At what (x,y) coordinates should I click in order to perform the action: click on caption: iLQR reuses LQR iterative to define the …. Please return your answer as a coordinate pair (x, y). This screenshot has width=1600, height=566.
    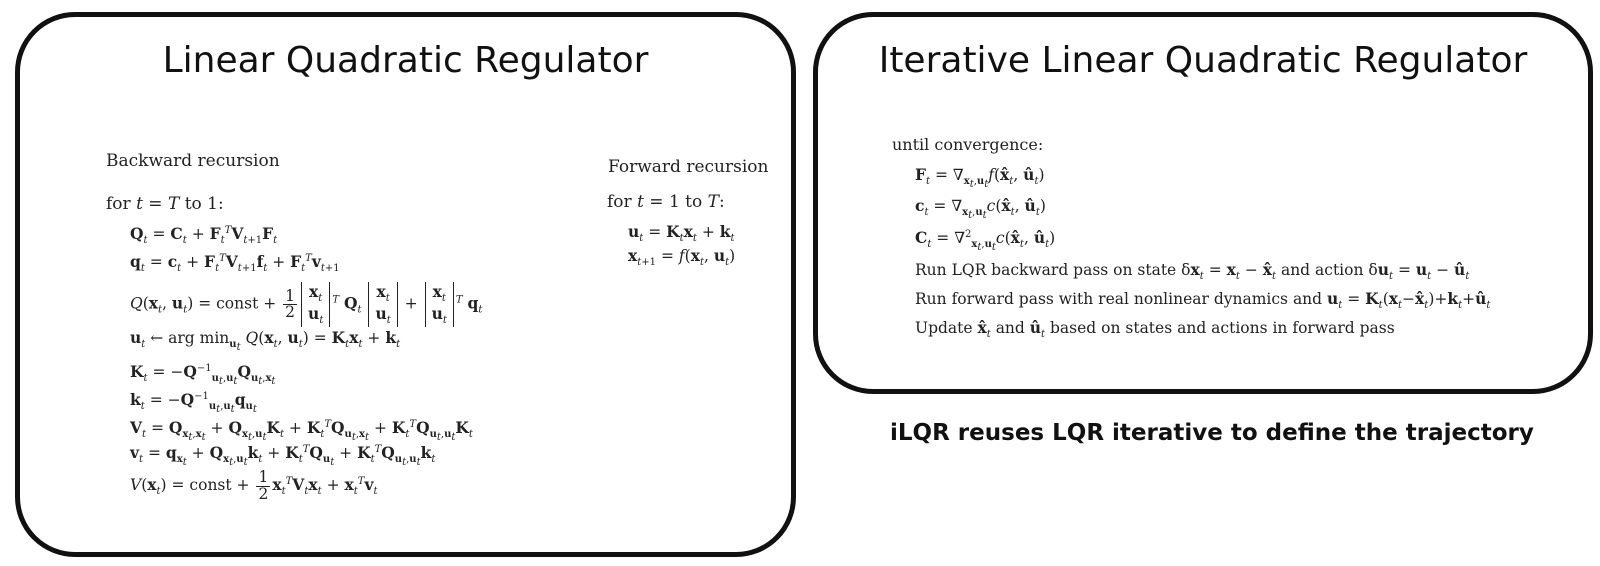
    Looking at the image, I should click on (1212, 433).